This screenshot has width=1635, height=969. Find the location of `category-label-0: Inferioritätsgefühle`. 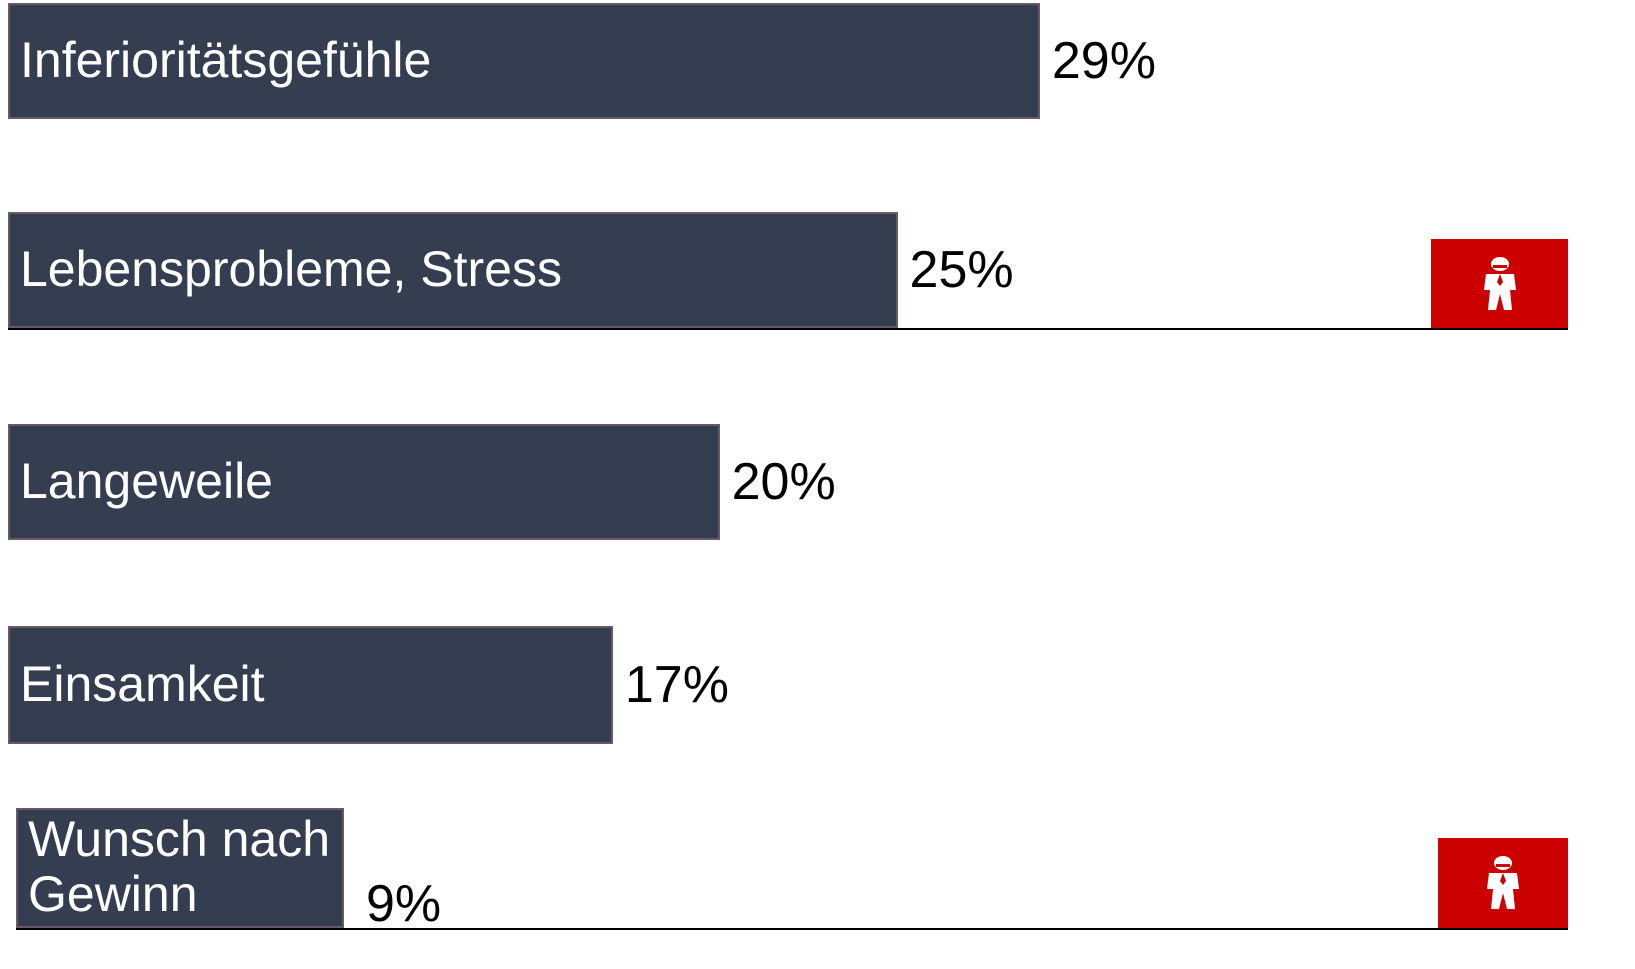

category-label-0: Inferioritätsgefühle is located at coordinates (226, 60).